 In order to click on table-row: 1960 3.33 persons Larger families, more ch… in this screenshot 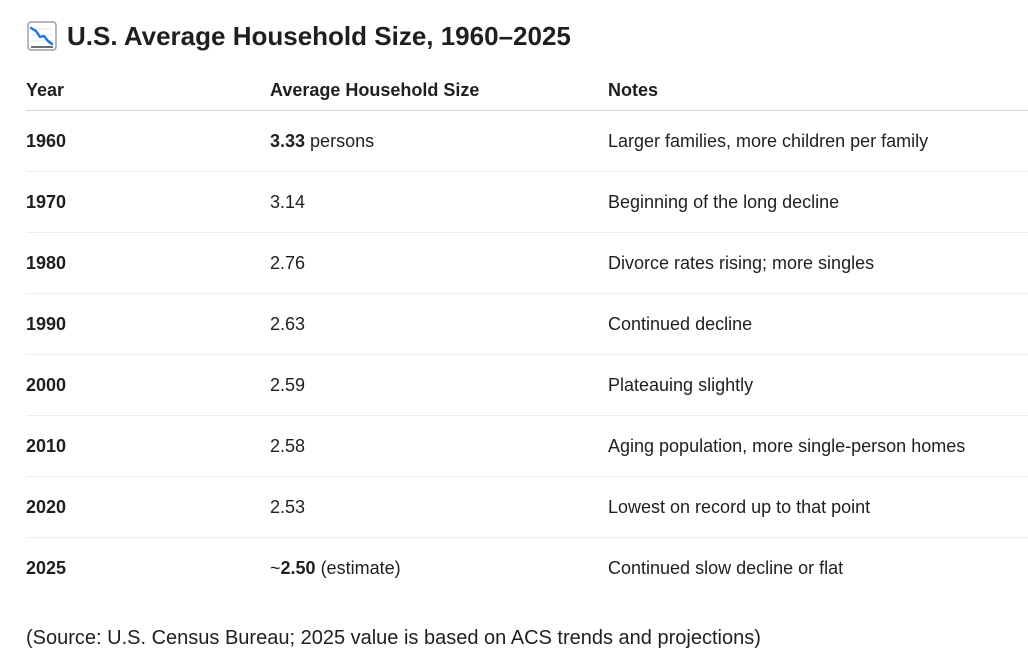, I will do `click(527, 141)`.